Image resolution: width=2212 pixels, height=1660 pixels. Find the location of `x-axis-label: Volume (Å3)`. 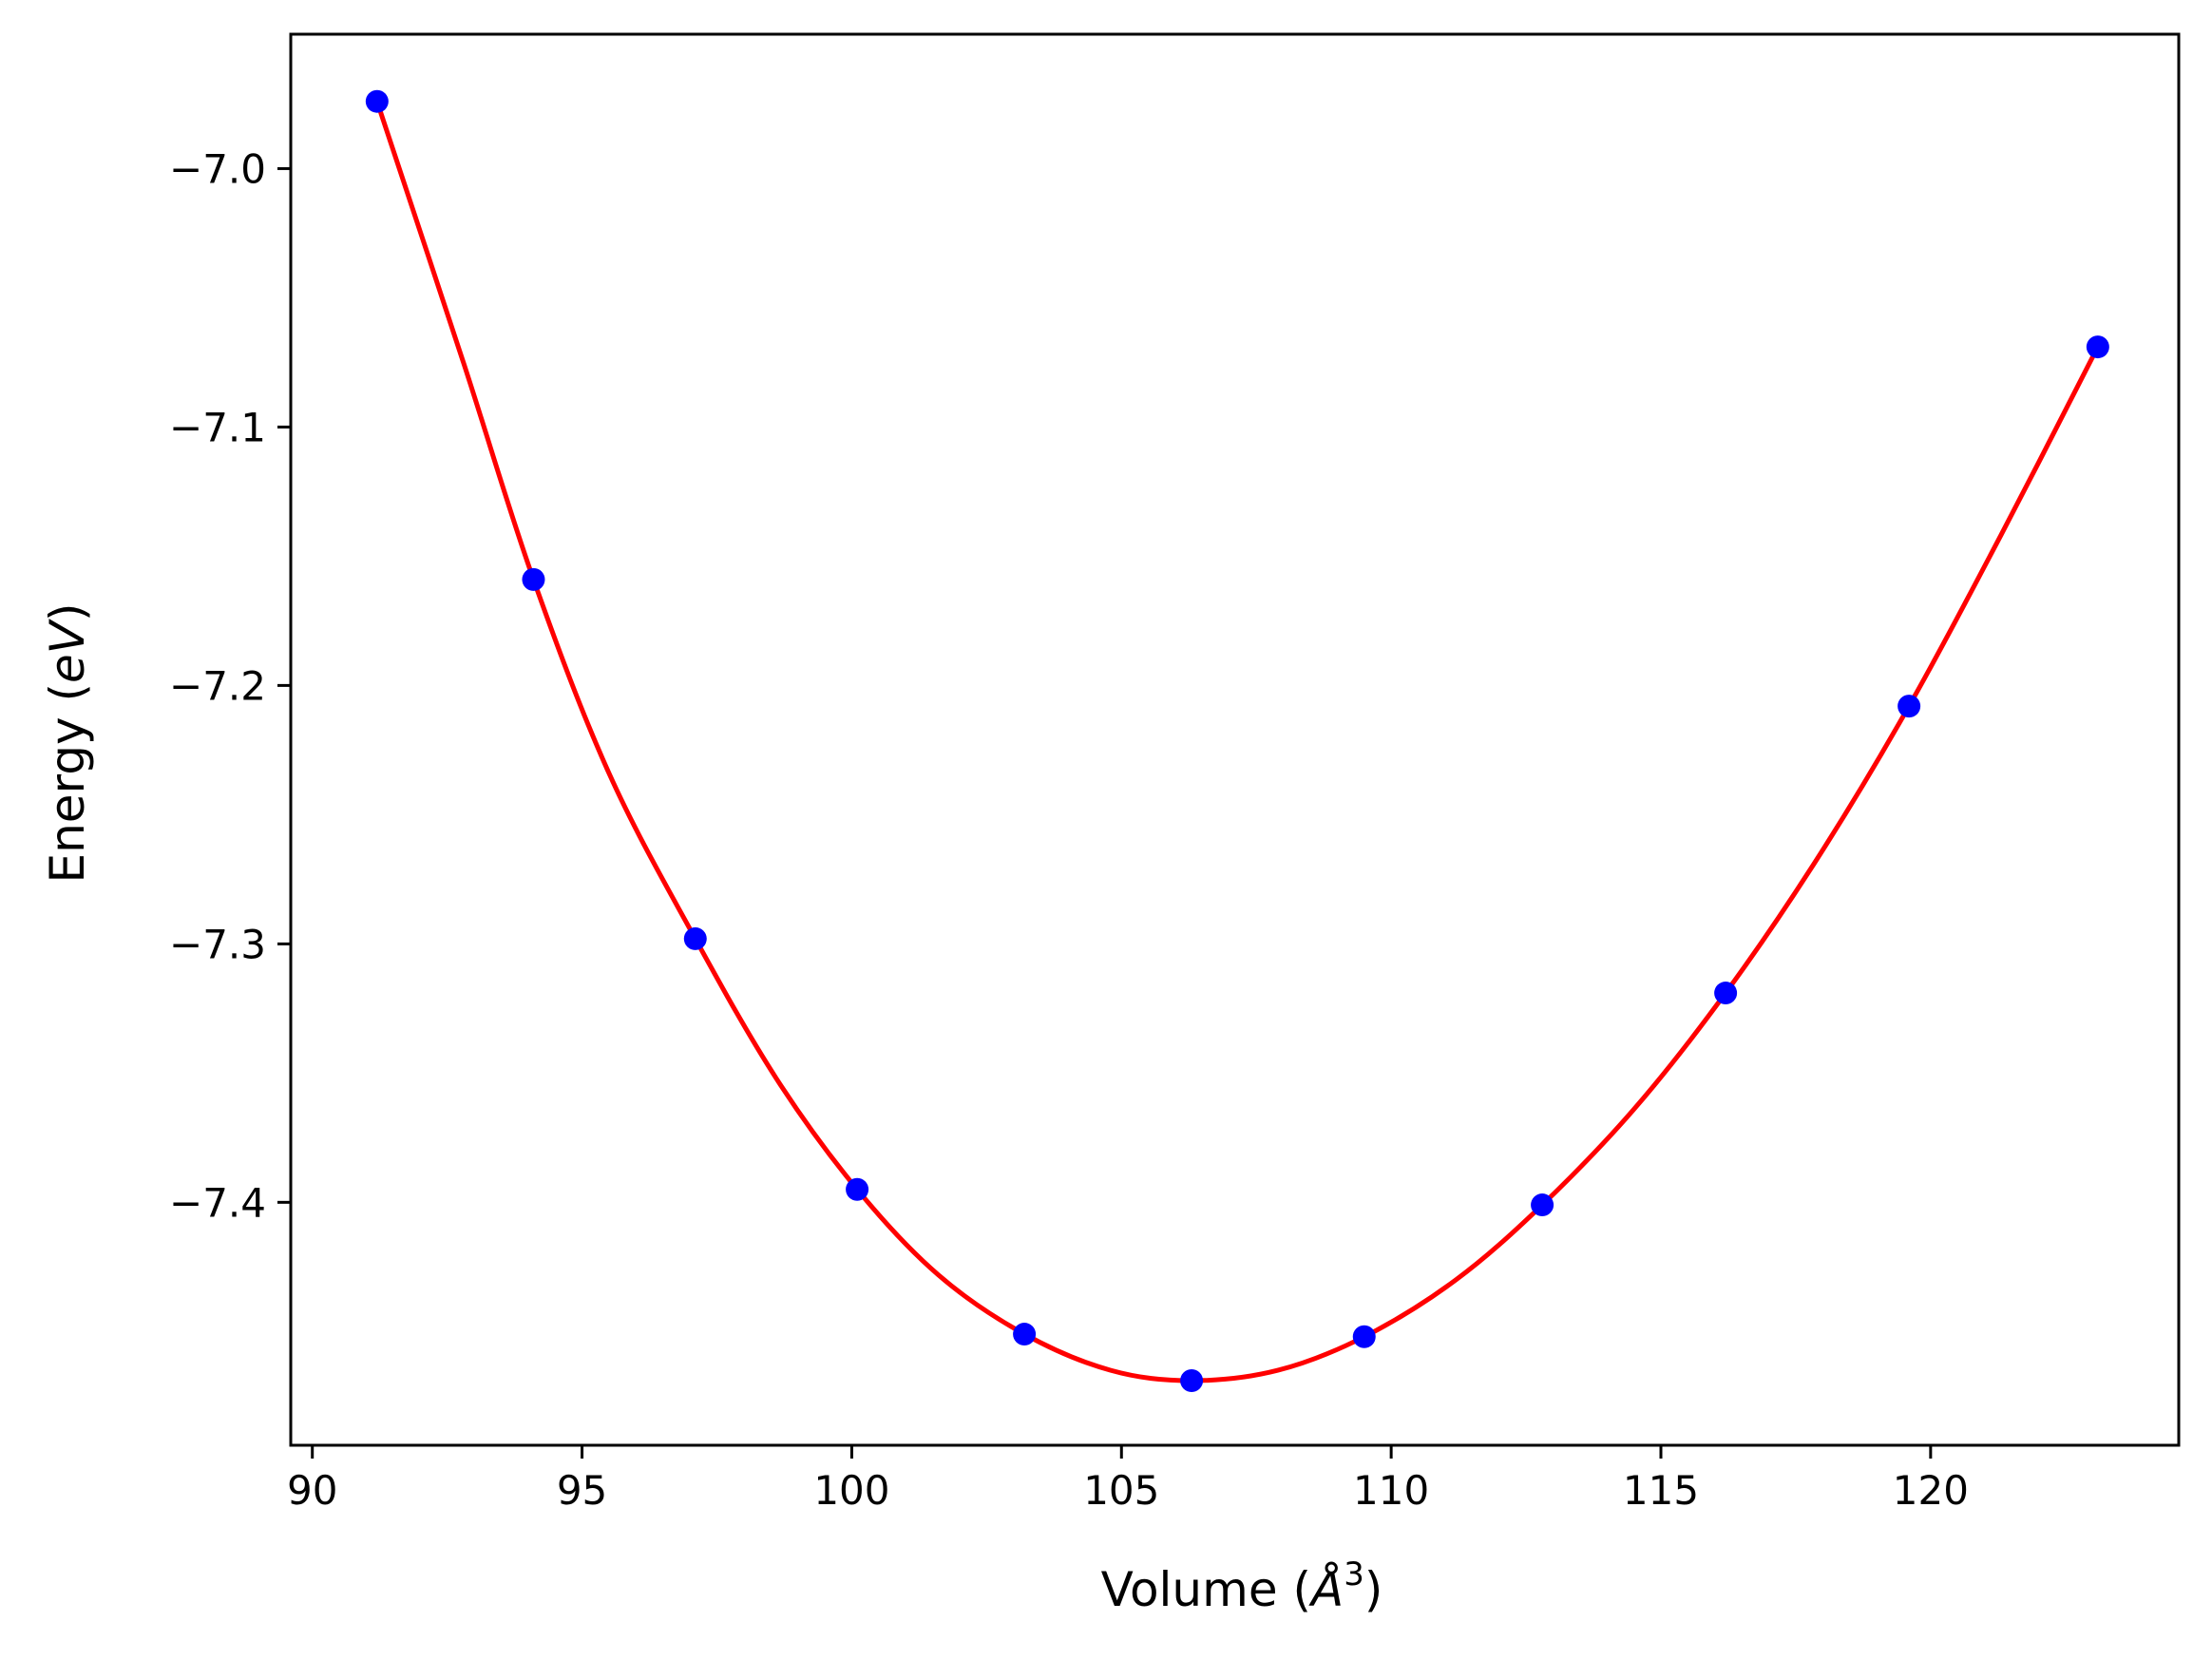

x-axis-label: Volume (Å3) is located at coordinates (1242, 1586).